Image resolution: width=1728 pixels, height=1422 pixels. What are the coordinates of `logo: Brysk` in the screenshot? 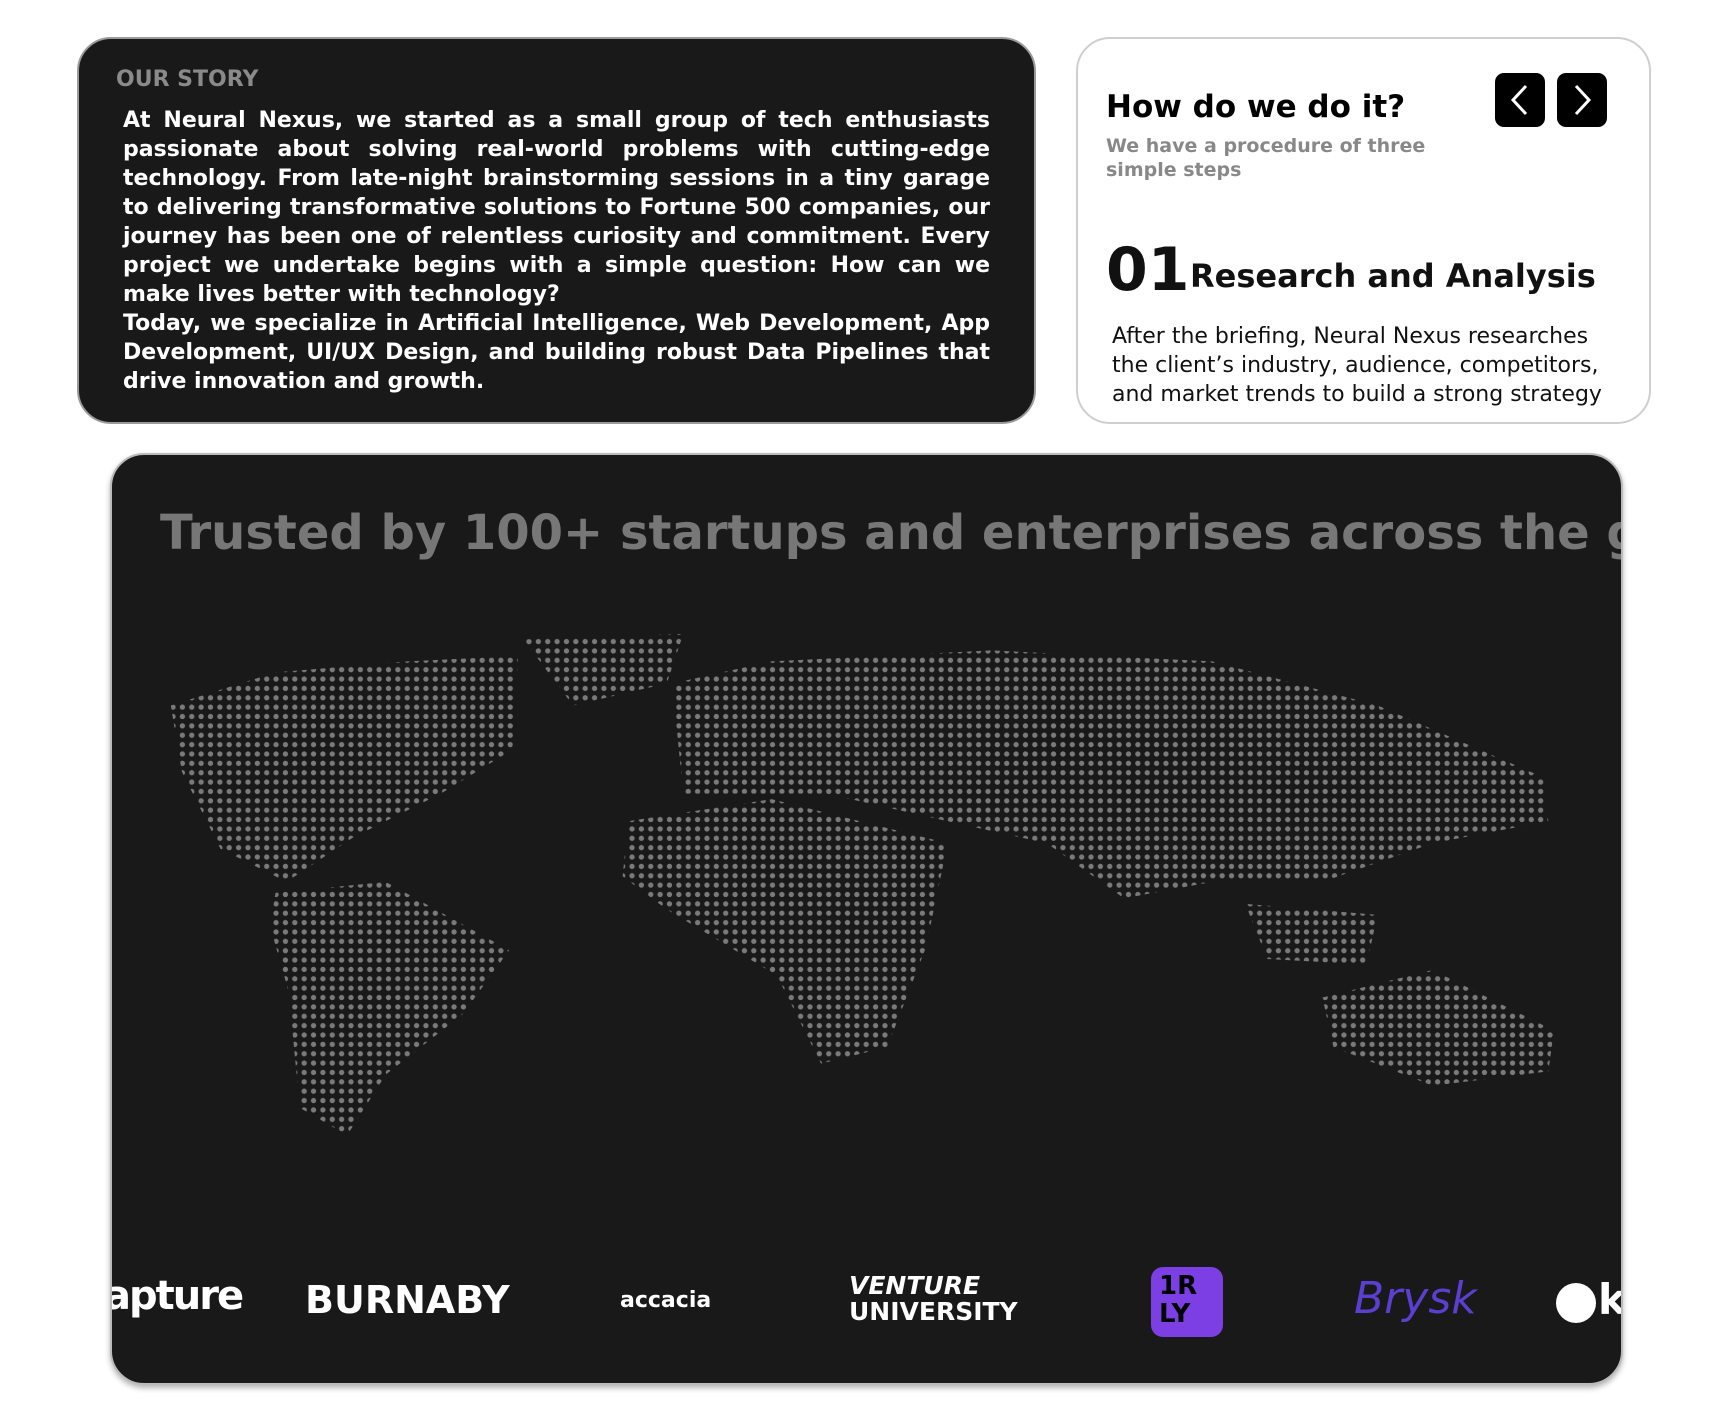 It's located at (1415, 1298).